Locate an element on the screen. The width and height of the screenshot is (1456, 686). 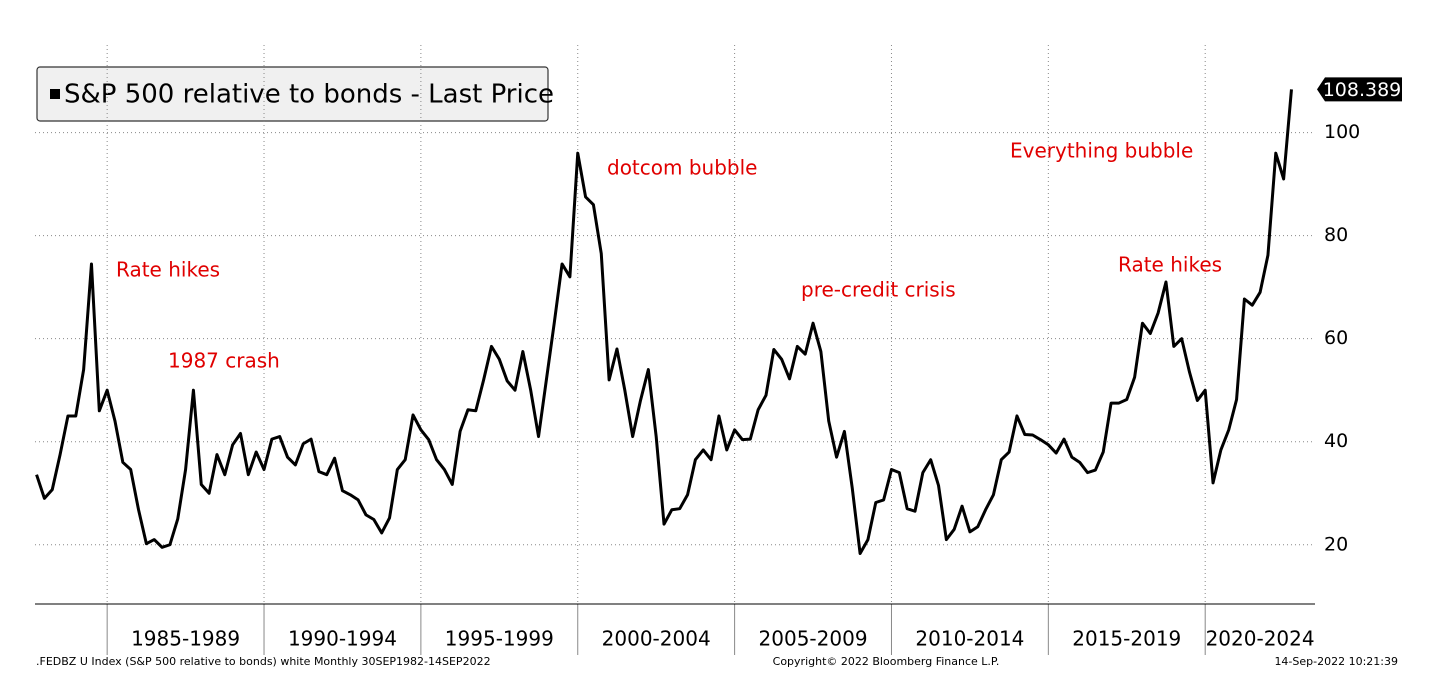
last-value-label: 108.389 is located at coordinates (1362, 90).